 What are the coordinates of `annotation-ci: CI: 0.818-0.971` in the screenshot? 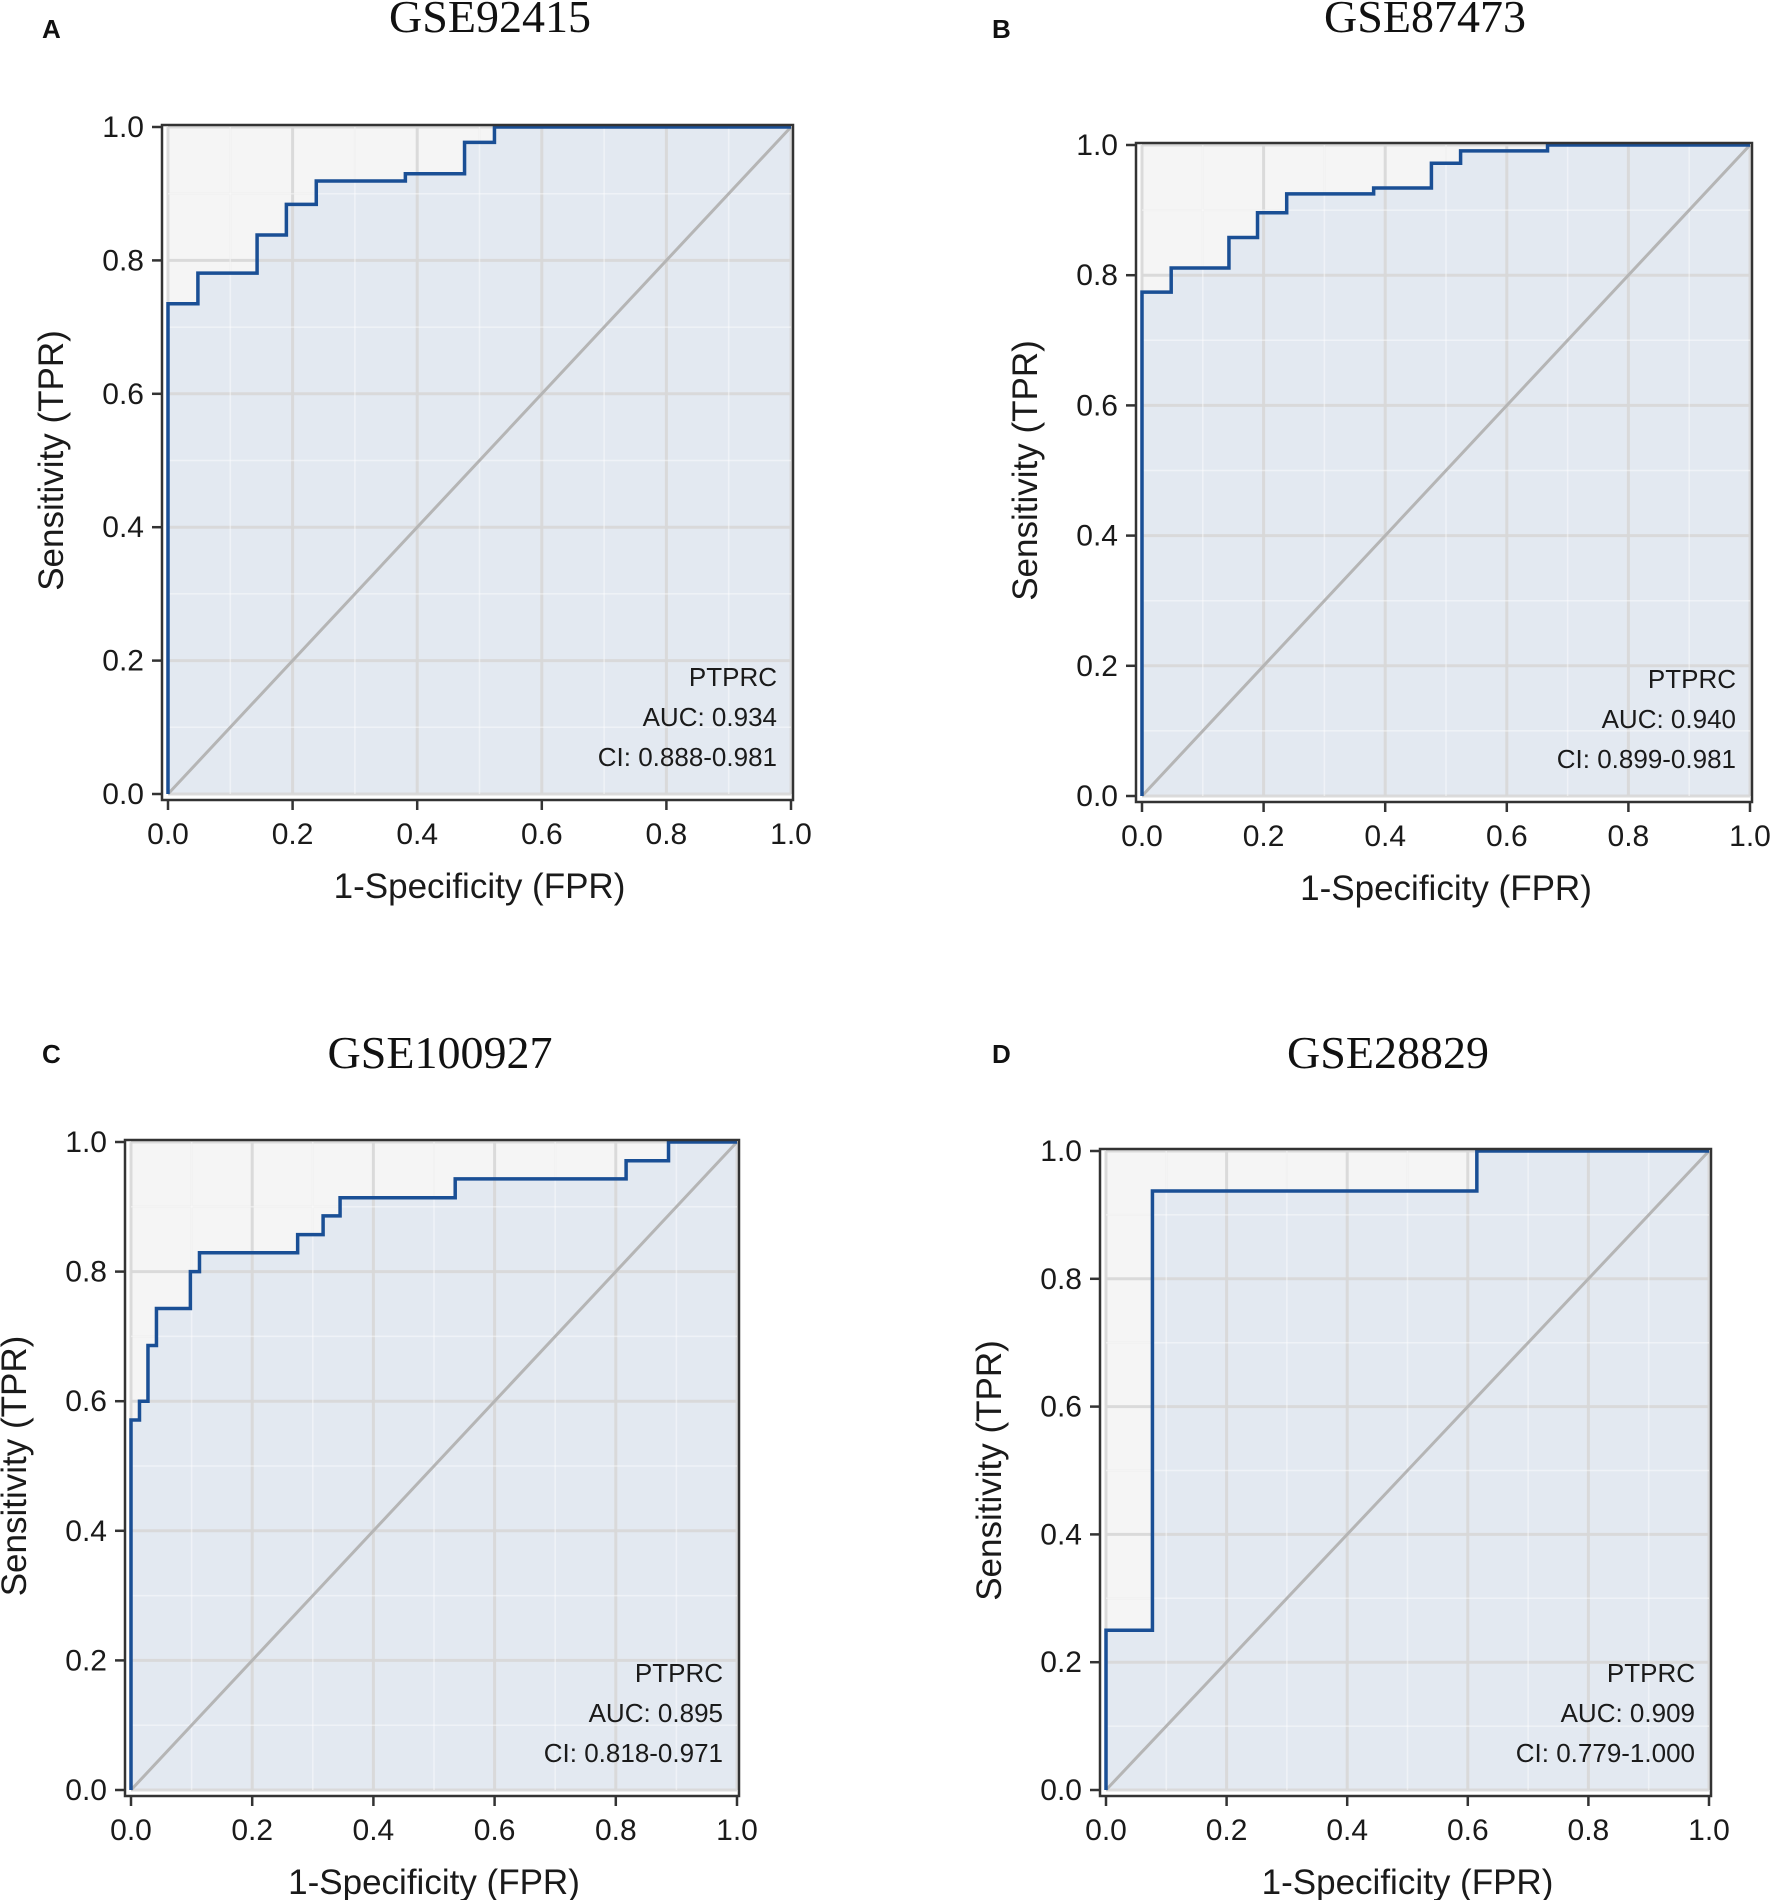 It's located at (633, 1753).